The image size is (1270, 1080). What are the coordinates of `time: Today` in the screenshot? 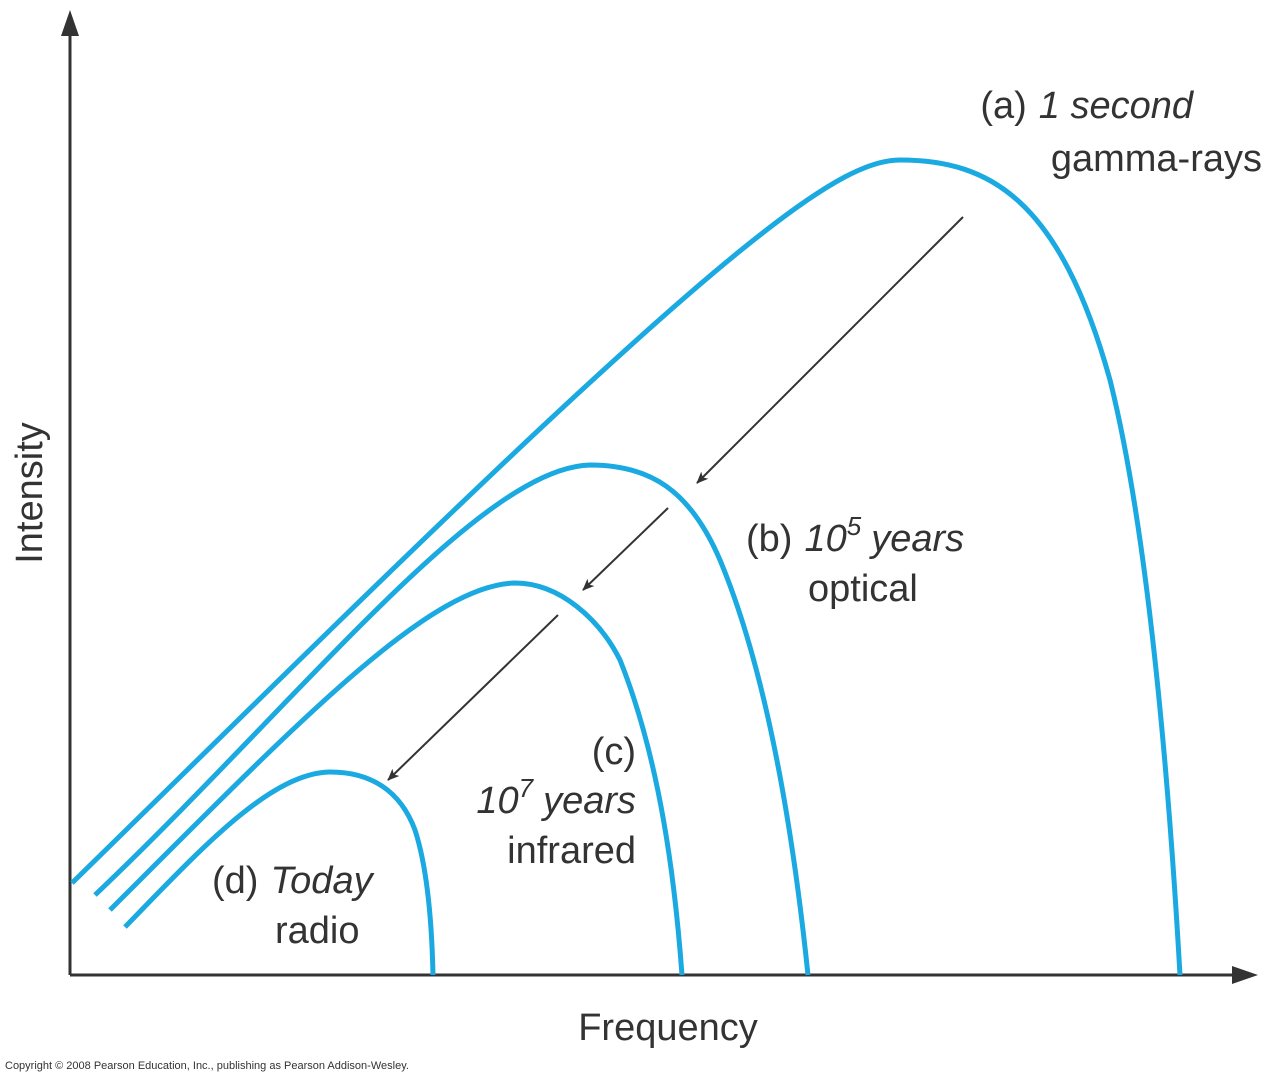 It's located at (322, 881).